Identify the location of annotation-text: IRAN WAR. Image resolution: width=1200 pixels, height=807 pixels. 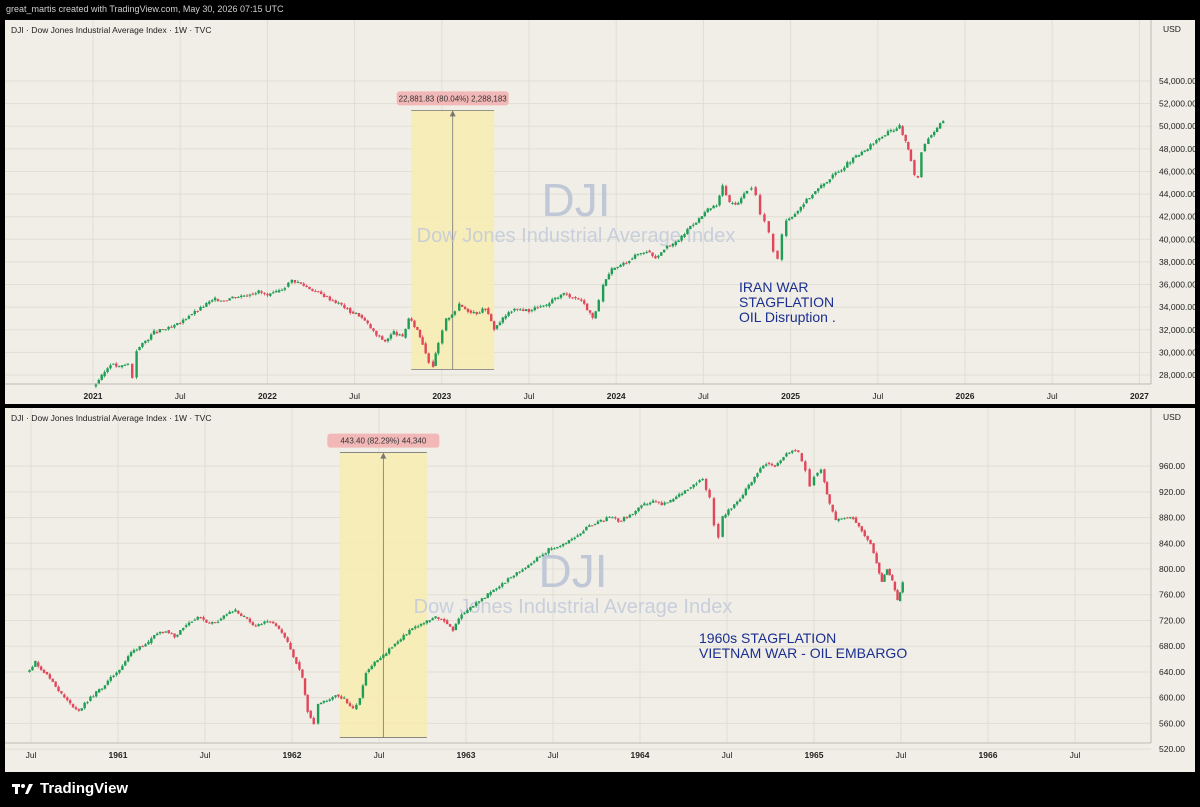
(773, 287).